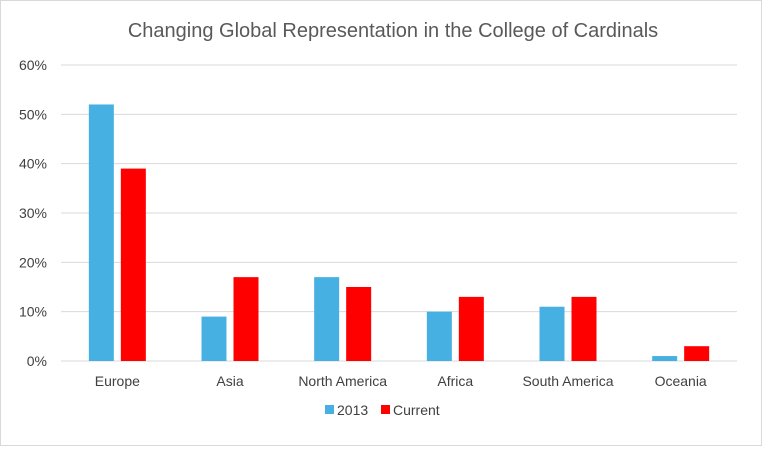 Image resolution: width=762 pixels, height=450 pixels. What do you see at coordinates (416, 410) in the screenshot?
I see `legend-label-current: Current` at bounding box center [416, 410].